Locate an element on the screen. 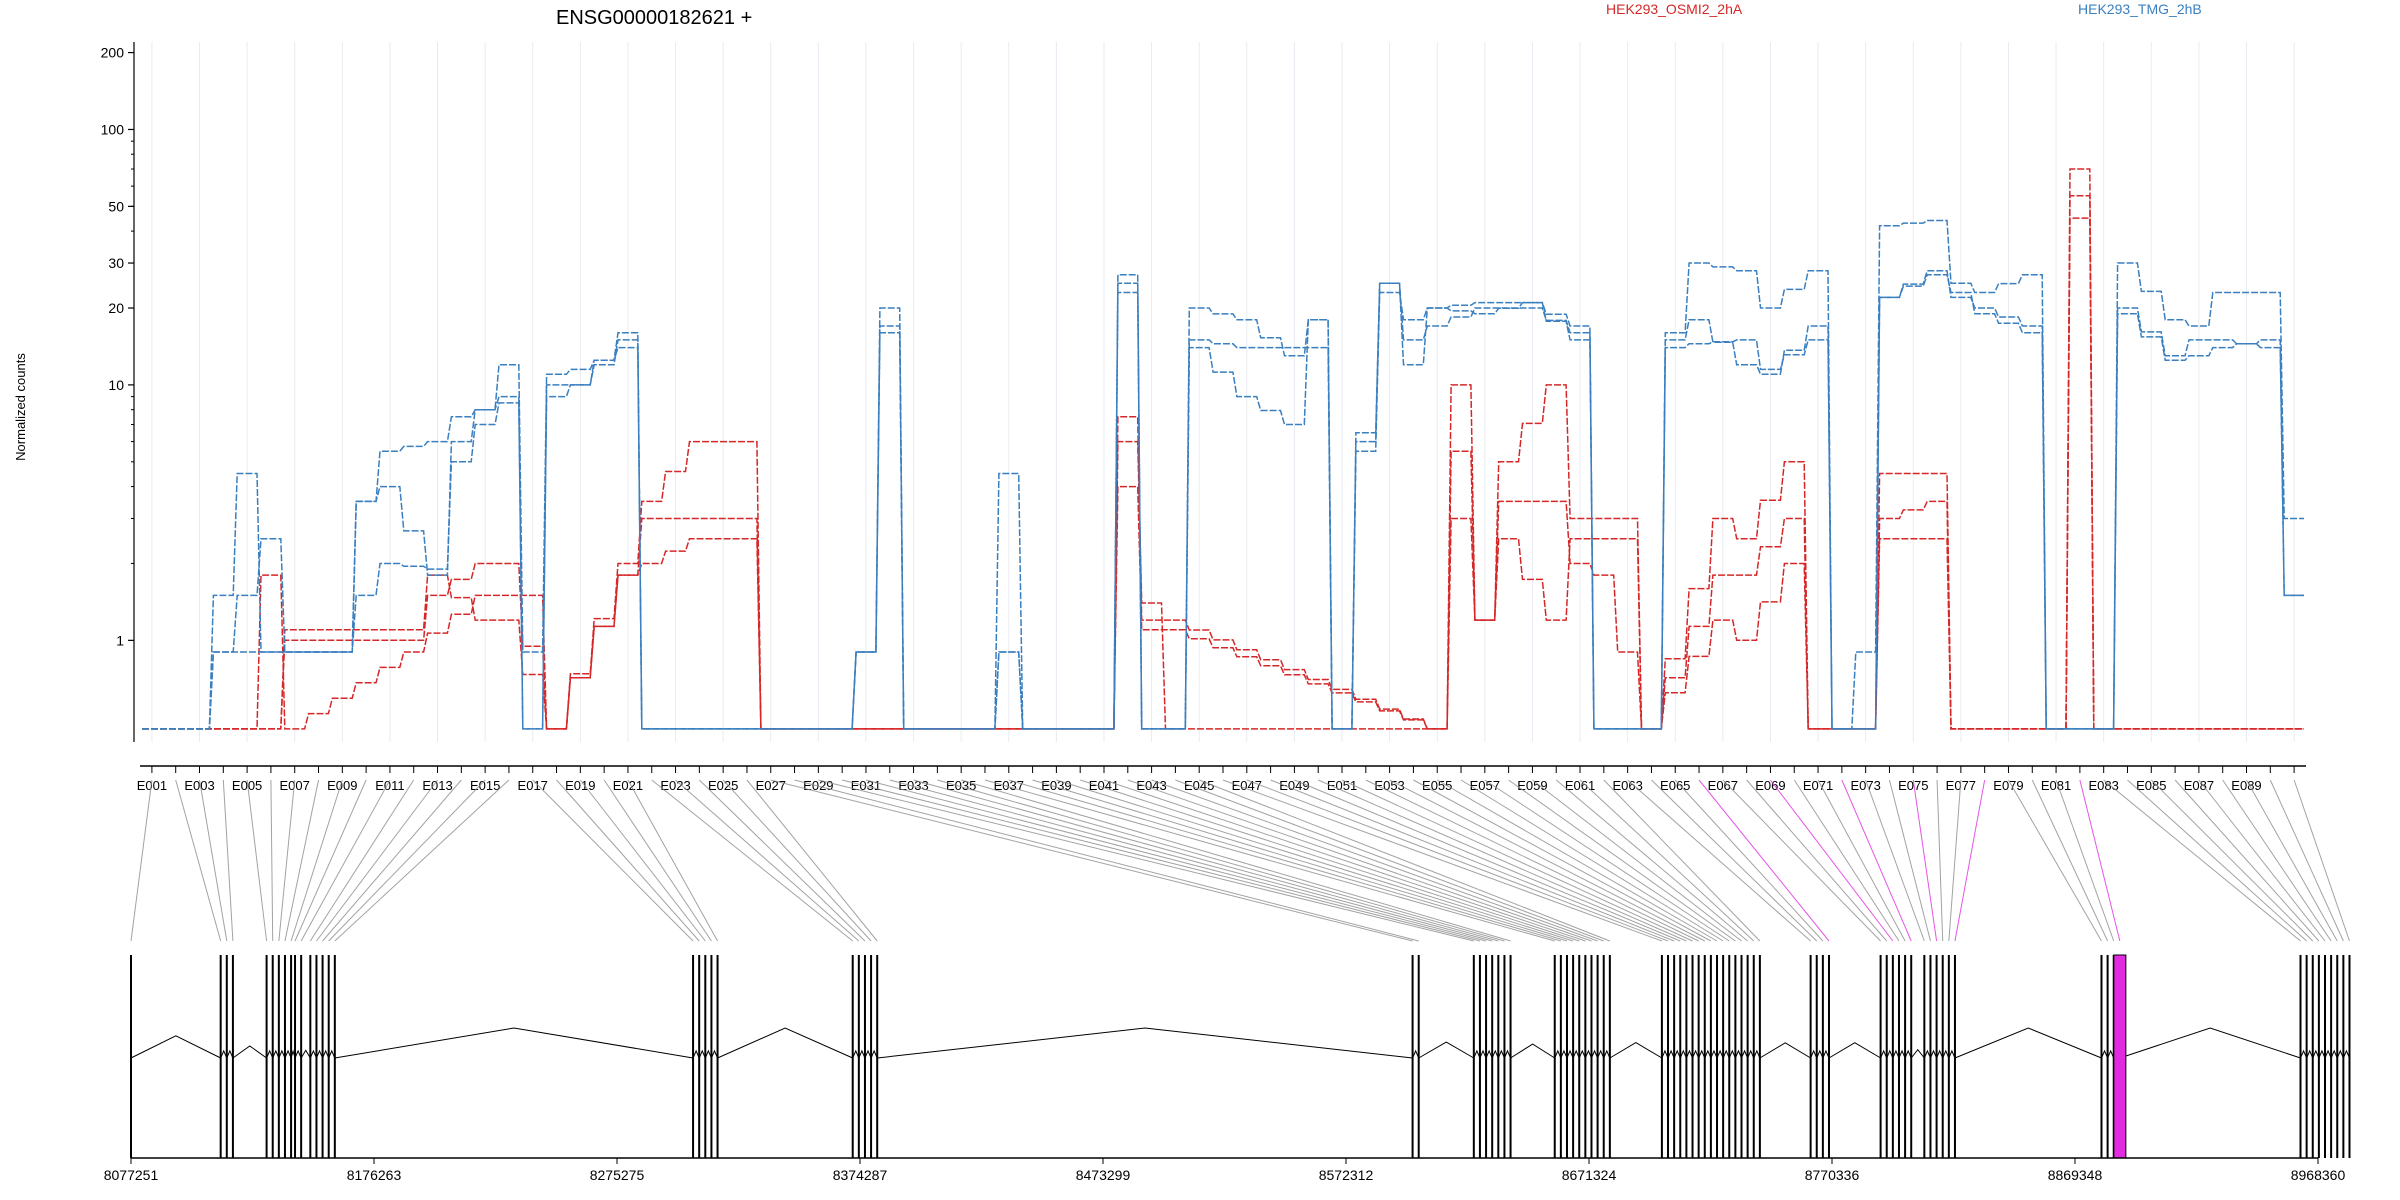 This screenshot has height=1200, width=2400. exon-label: E073 is located at coordinates (1865, 785).